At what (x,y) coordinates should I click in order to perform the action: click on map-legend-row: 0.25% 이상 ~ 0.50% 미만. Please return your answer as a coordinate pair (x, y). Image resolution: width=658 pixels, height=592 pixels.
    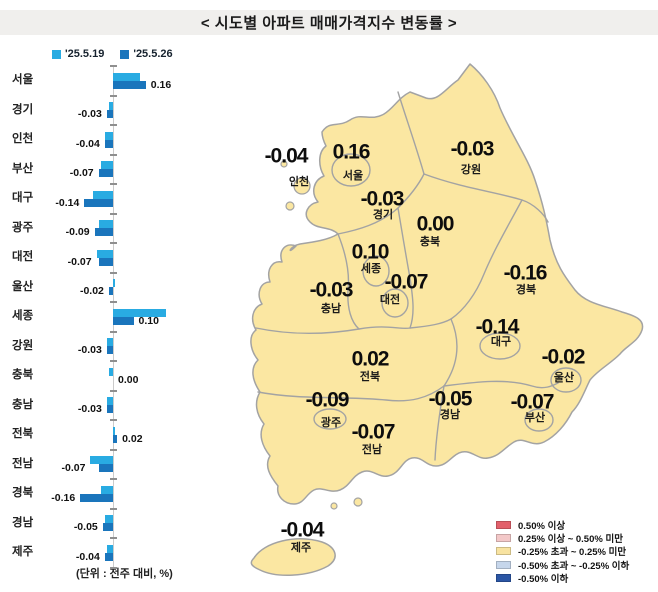
    Looking at the image, I should click on (562, 538).